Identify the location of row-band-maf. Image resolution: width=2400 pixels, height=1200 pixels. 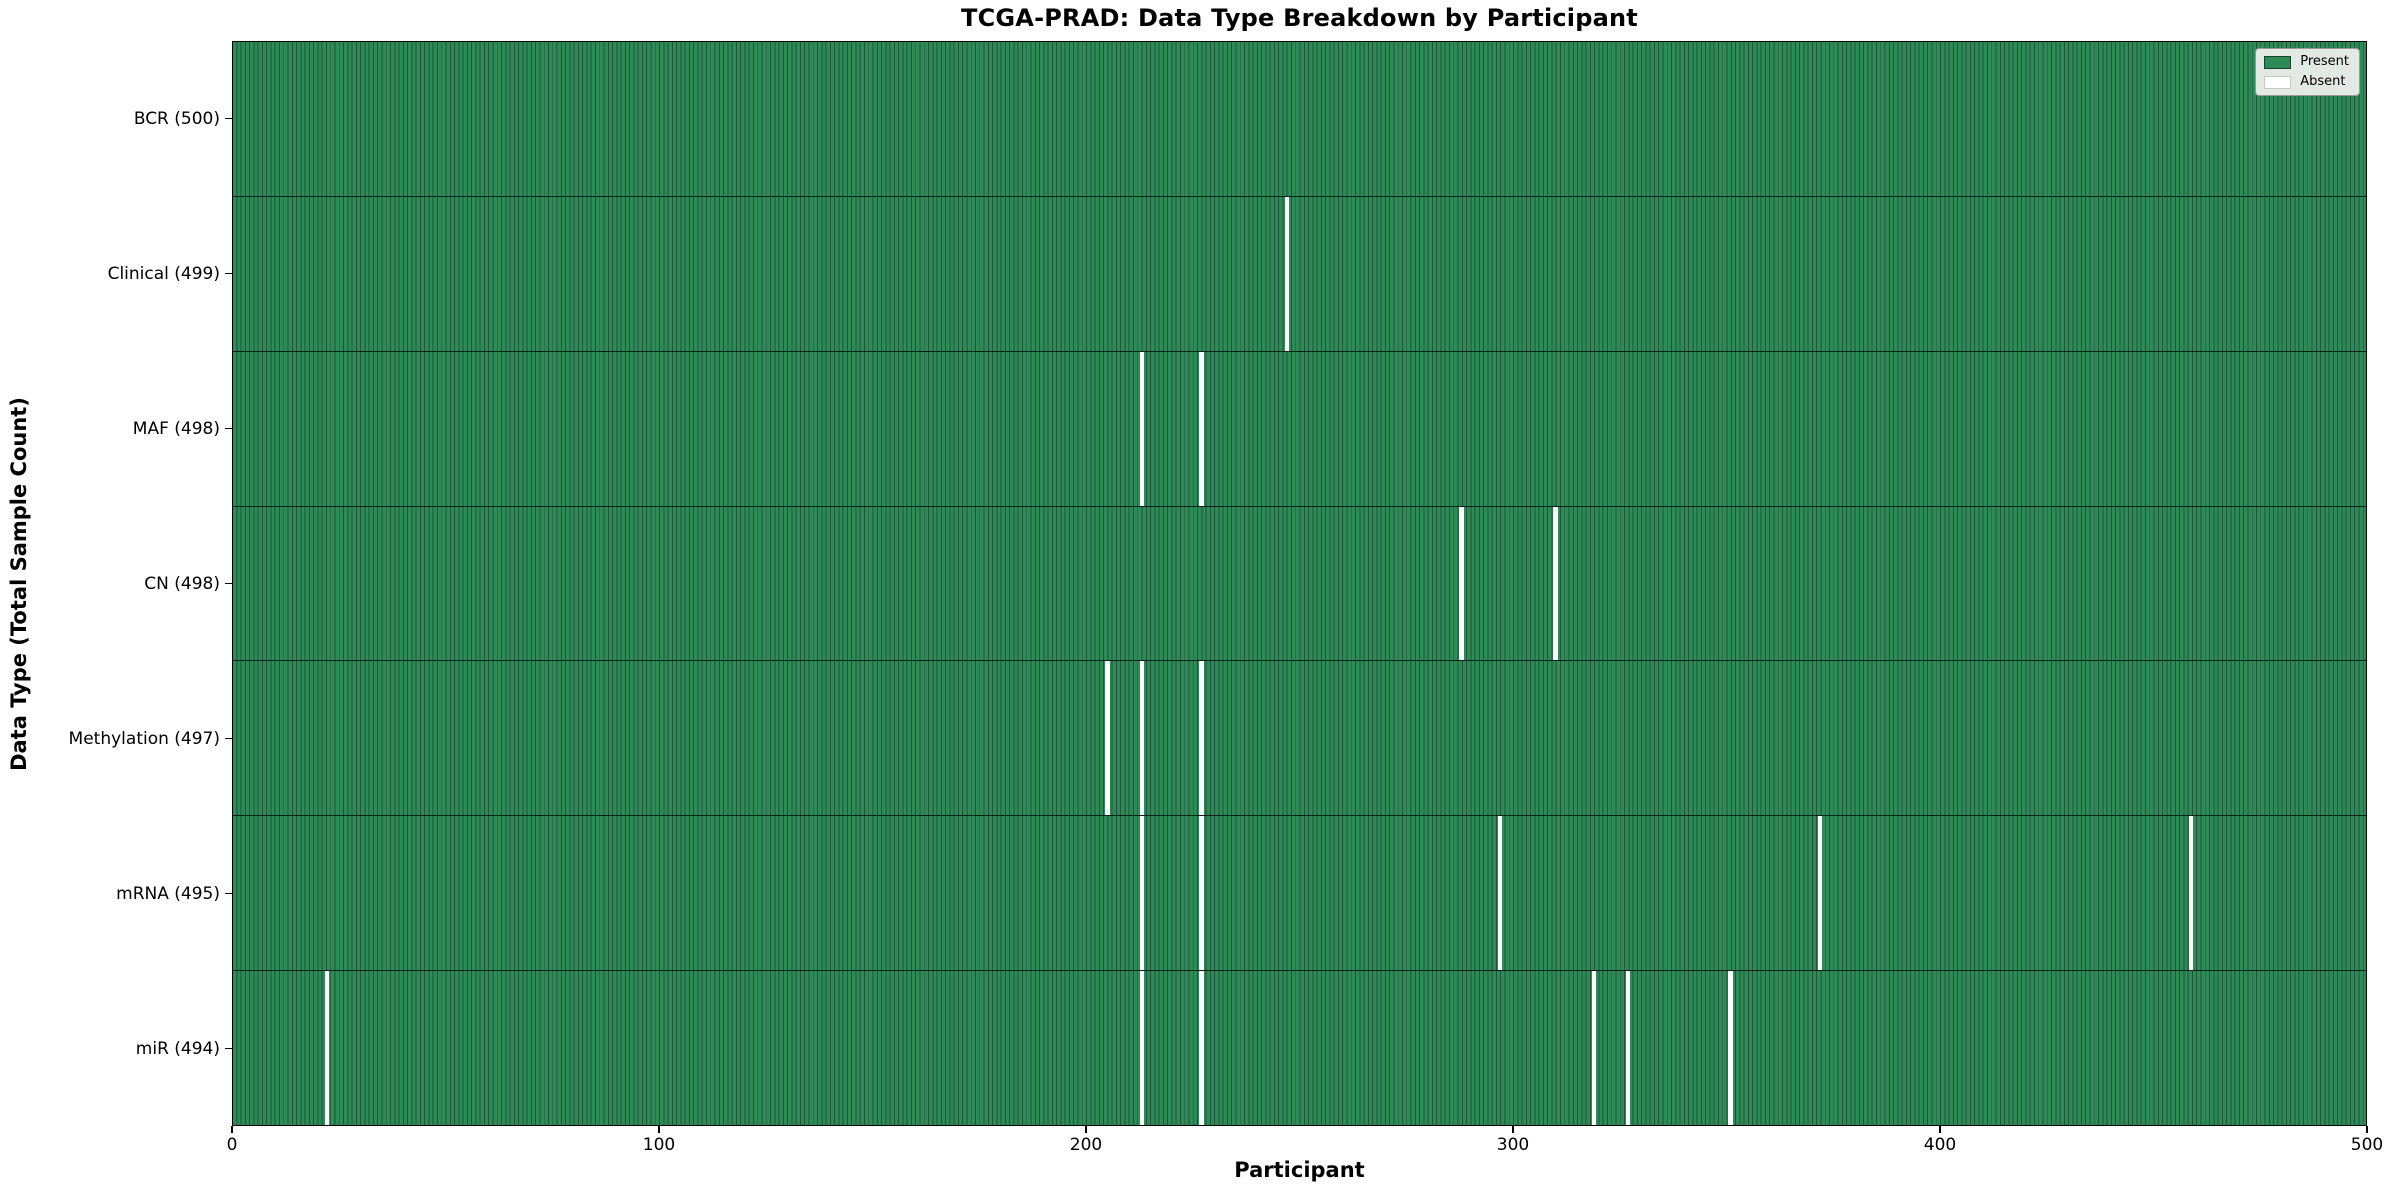
(1299, 428).